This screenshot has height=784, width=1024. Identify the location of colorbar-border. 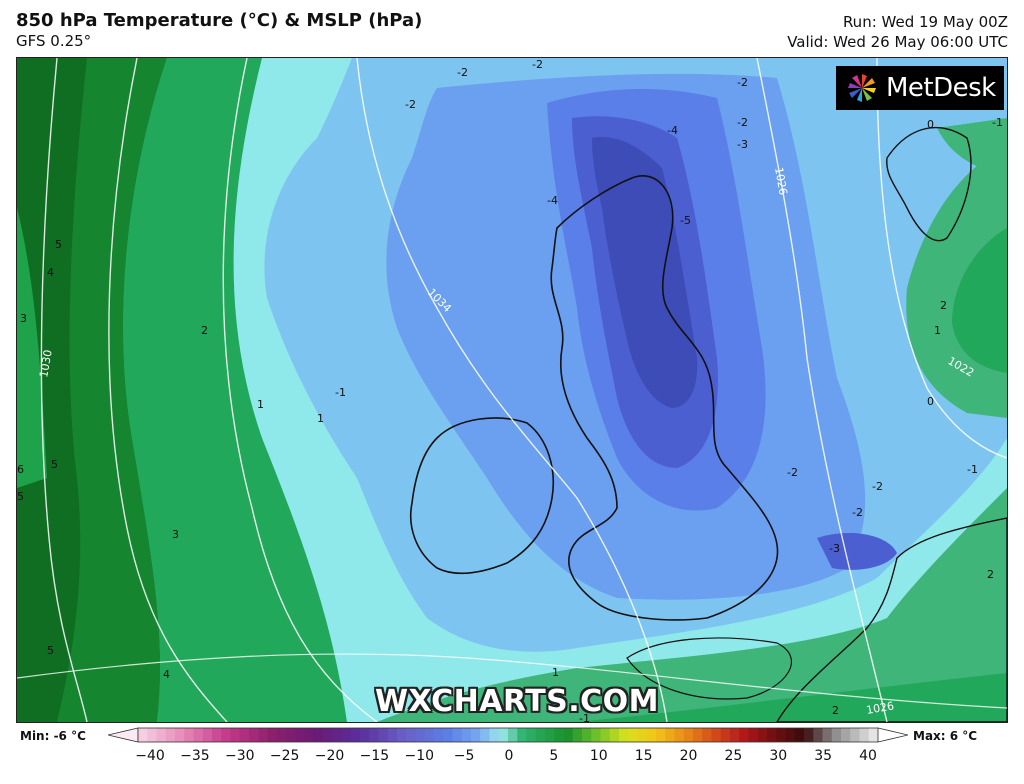
(508, 735).